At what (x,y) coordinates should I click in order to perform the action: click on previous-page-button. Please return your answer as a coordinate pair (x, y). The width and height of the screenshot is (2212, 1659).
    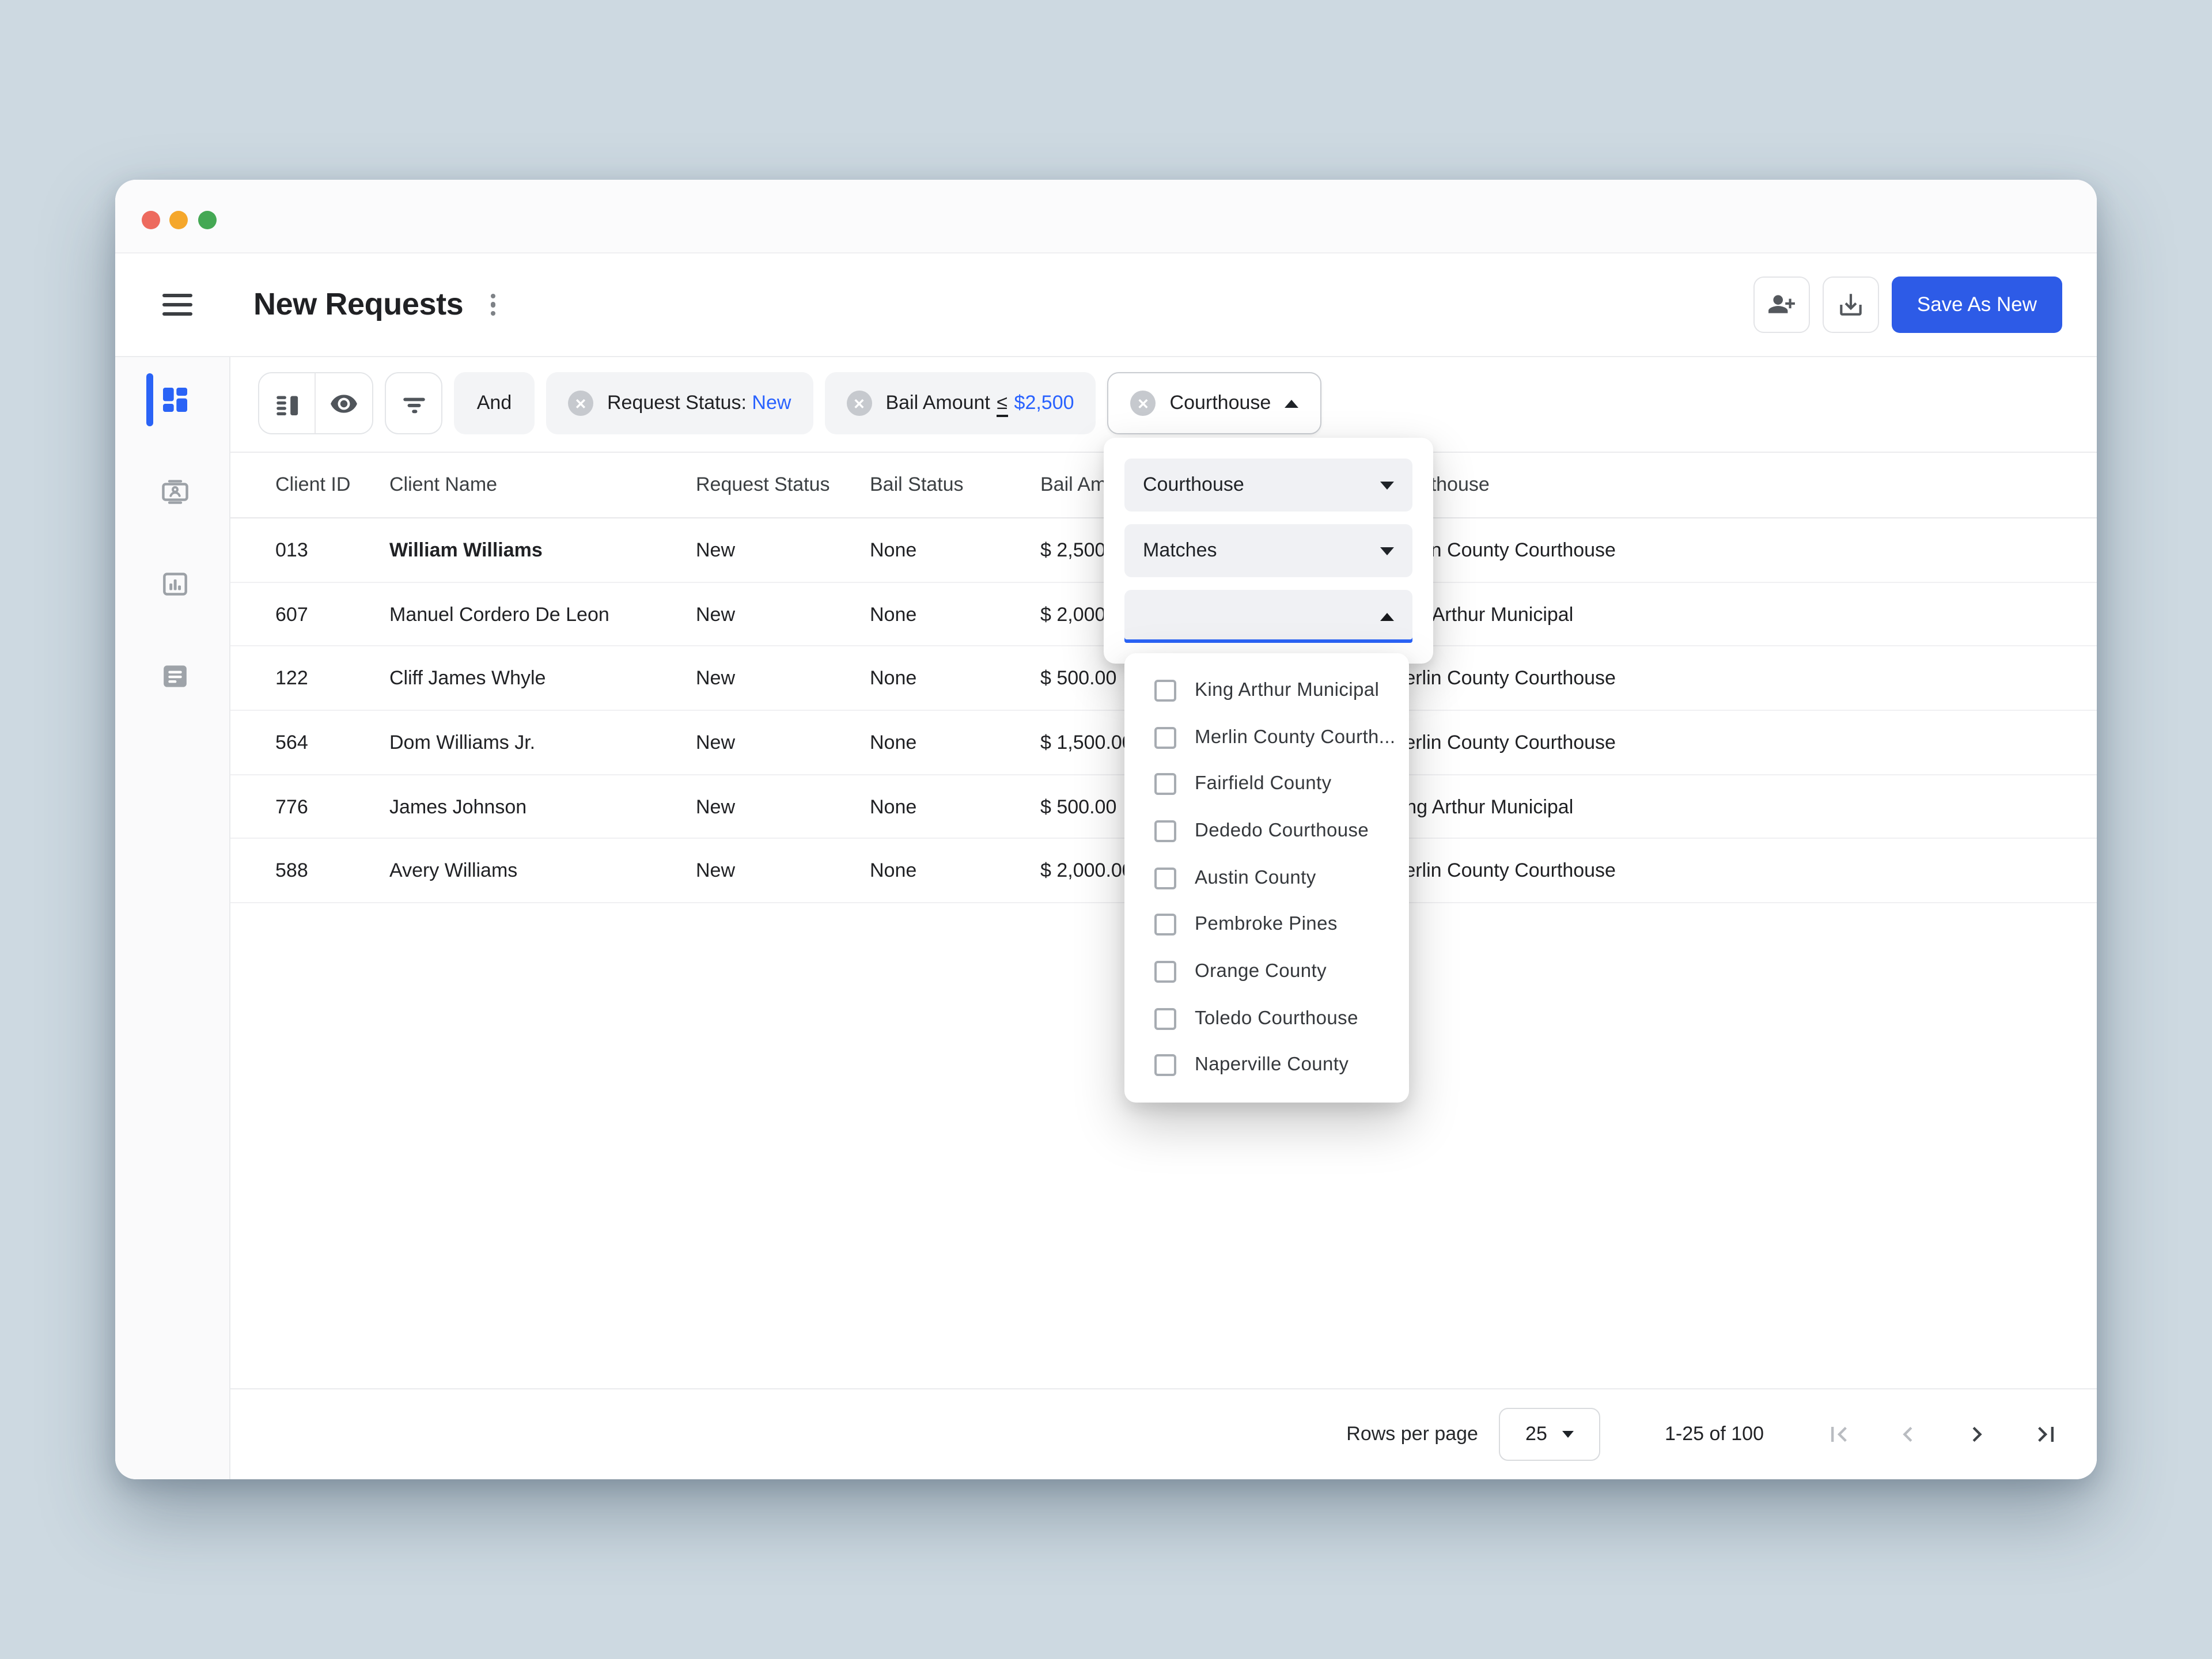
    Looking at the image, I should click on (1908, 1434).